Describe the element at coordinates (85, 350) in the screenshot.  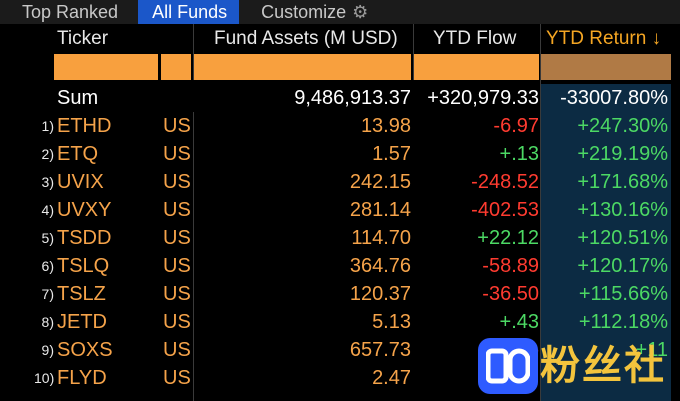
I see `row-ticker: SOXS` at that location.